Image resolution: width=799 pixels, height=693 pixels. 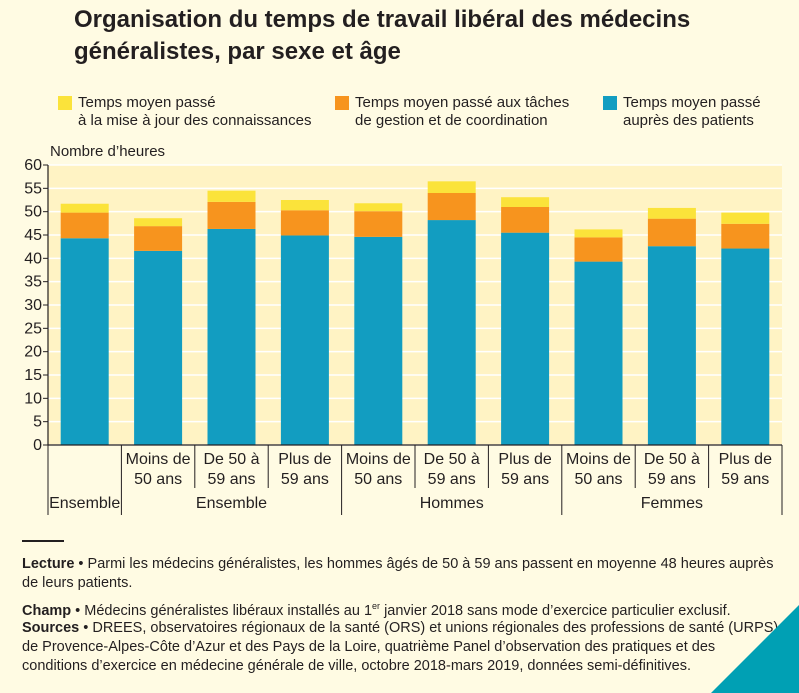 I want to click on y-tick-label: 55, so click(x=33, y=188).